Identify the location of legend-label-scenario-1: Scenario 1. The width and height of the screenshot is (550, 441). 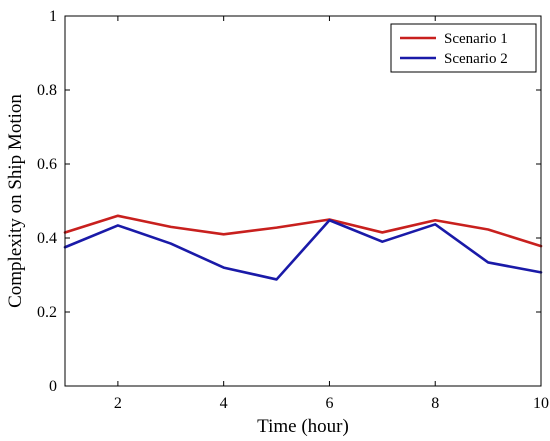
(476, 39).